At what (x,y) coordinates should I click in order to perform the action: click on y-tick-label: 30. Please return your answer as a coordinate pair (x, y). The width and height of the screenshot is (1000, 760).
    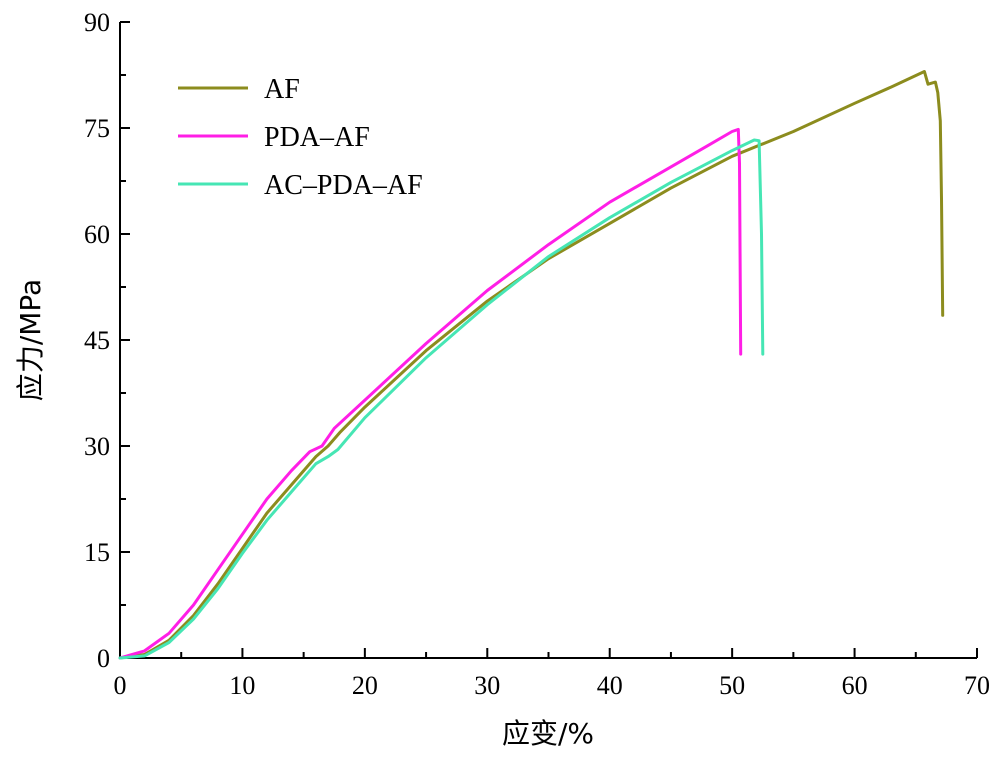
    Looking at the image, I should click on (97, 446).